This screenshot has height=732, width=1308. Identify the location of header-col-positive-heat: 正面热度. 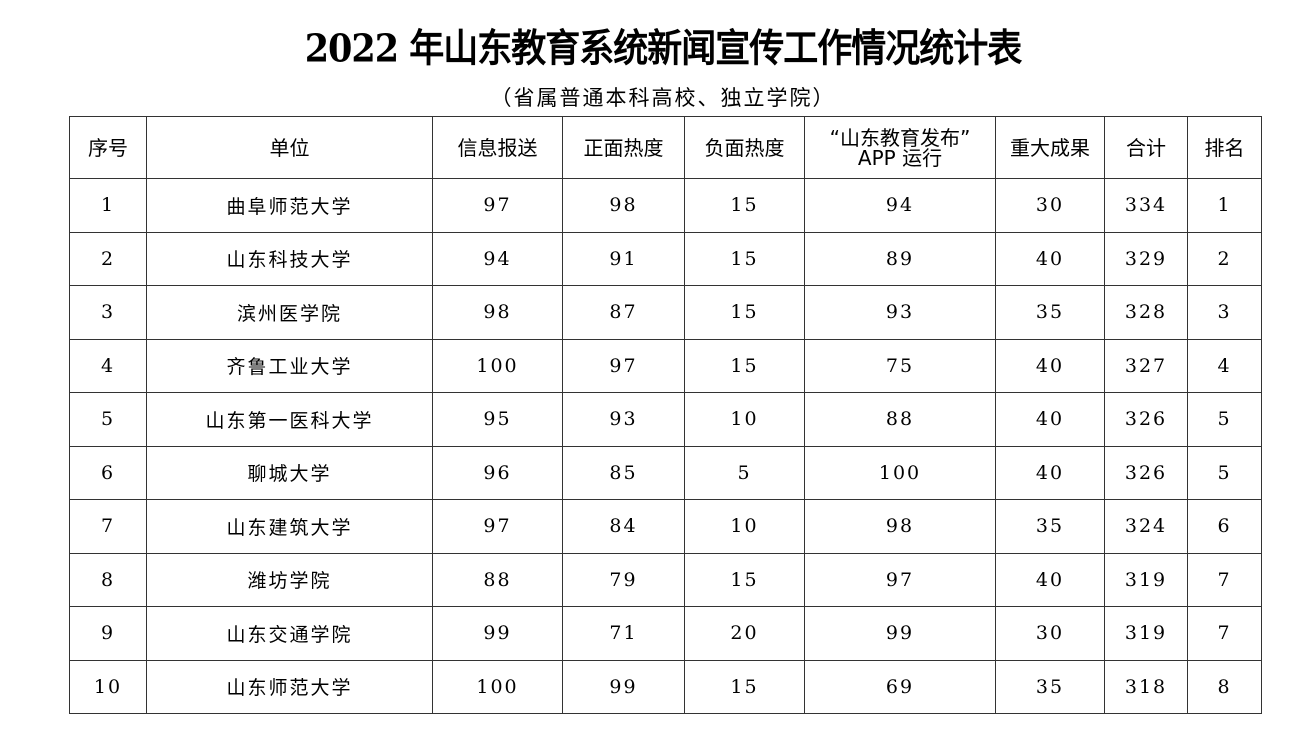
(623, 147).